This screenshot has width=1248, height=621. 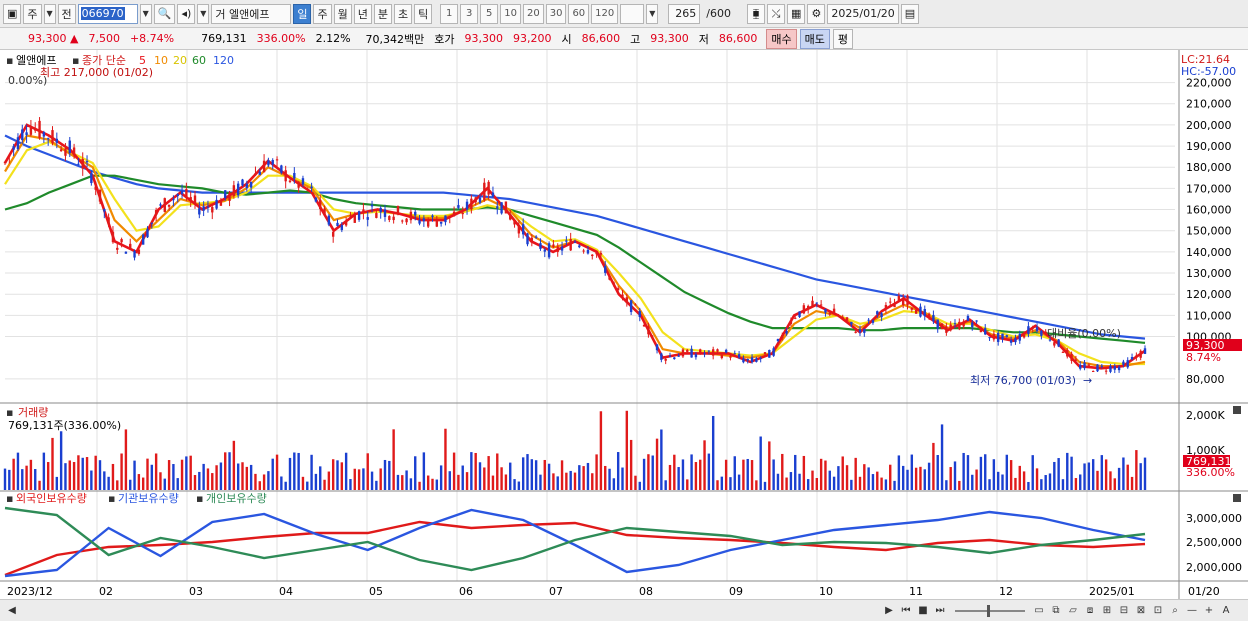 What do you see at coordinates (449, 13) in the screenshot?
I see `interval-1: 1` at bounding box center [449, 13].